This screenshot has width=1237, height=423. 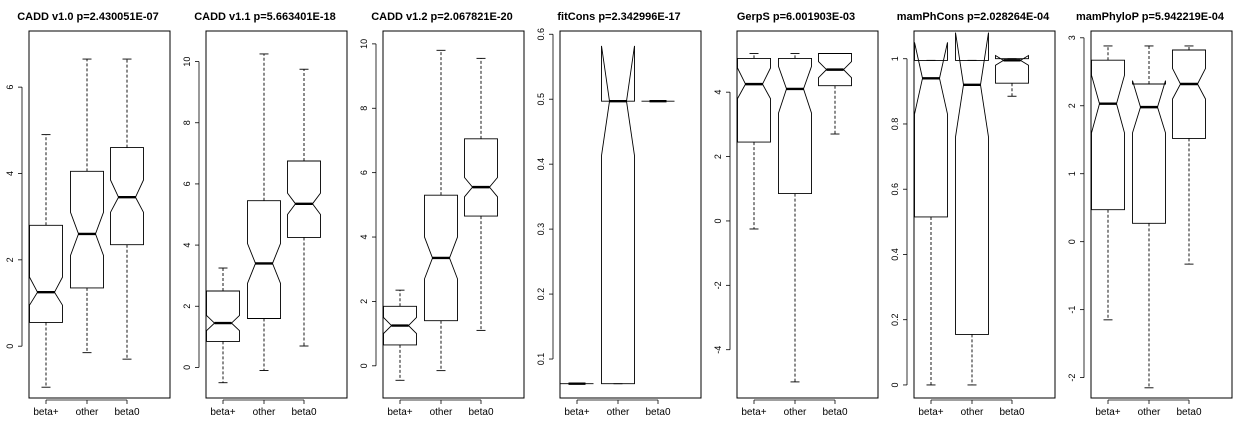 I want to click on panel-title: CADD v1.1 p=5.663401E-18, so click(x=265, y=17).